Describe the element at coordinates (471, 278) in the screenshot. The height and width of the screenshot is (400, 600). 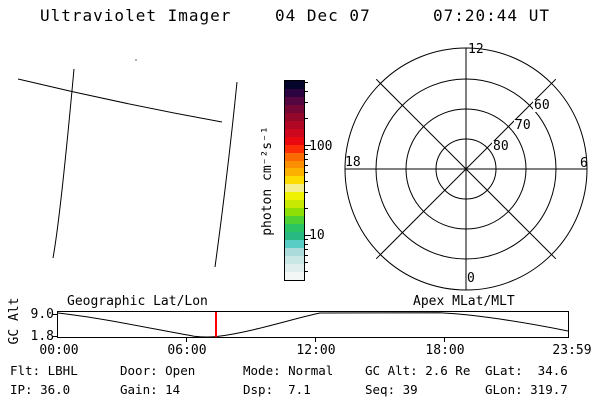
I see `mlt-label-0: 0` at that location.